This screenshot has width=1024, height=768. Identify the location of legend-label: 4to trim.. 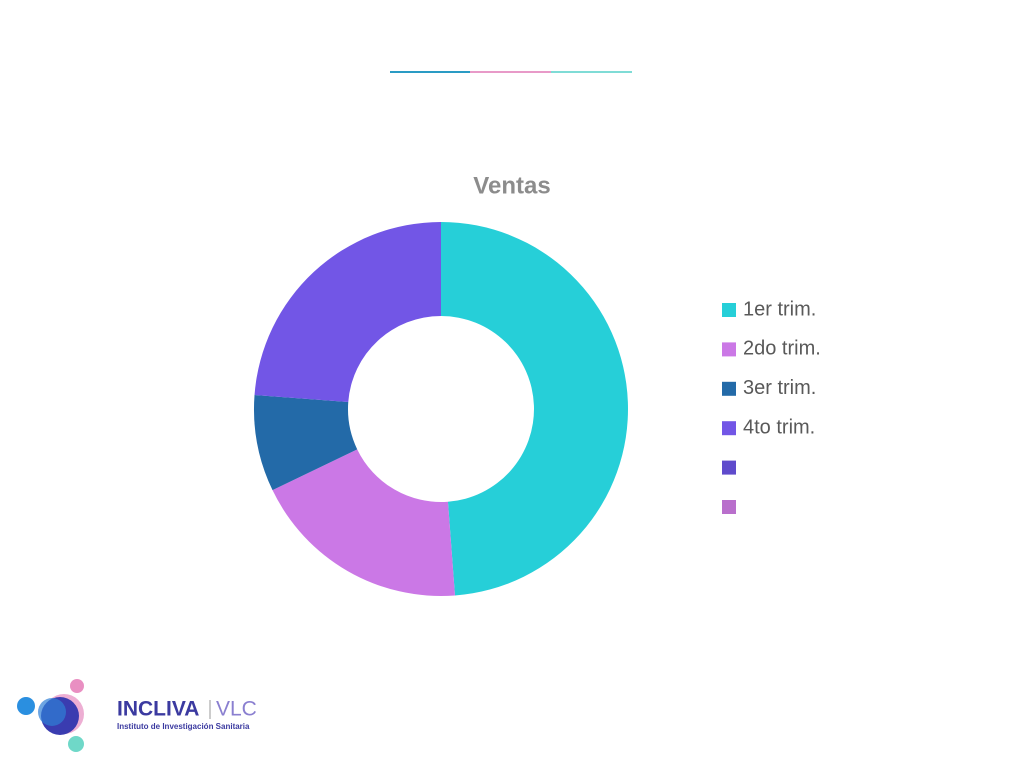
(779, 427).